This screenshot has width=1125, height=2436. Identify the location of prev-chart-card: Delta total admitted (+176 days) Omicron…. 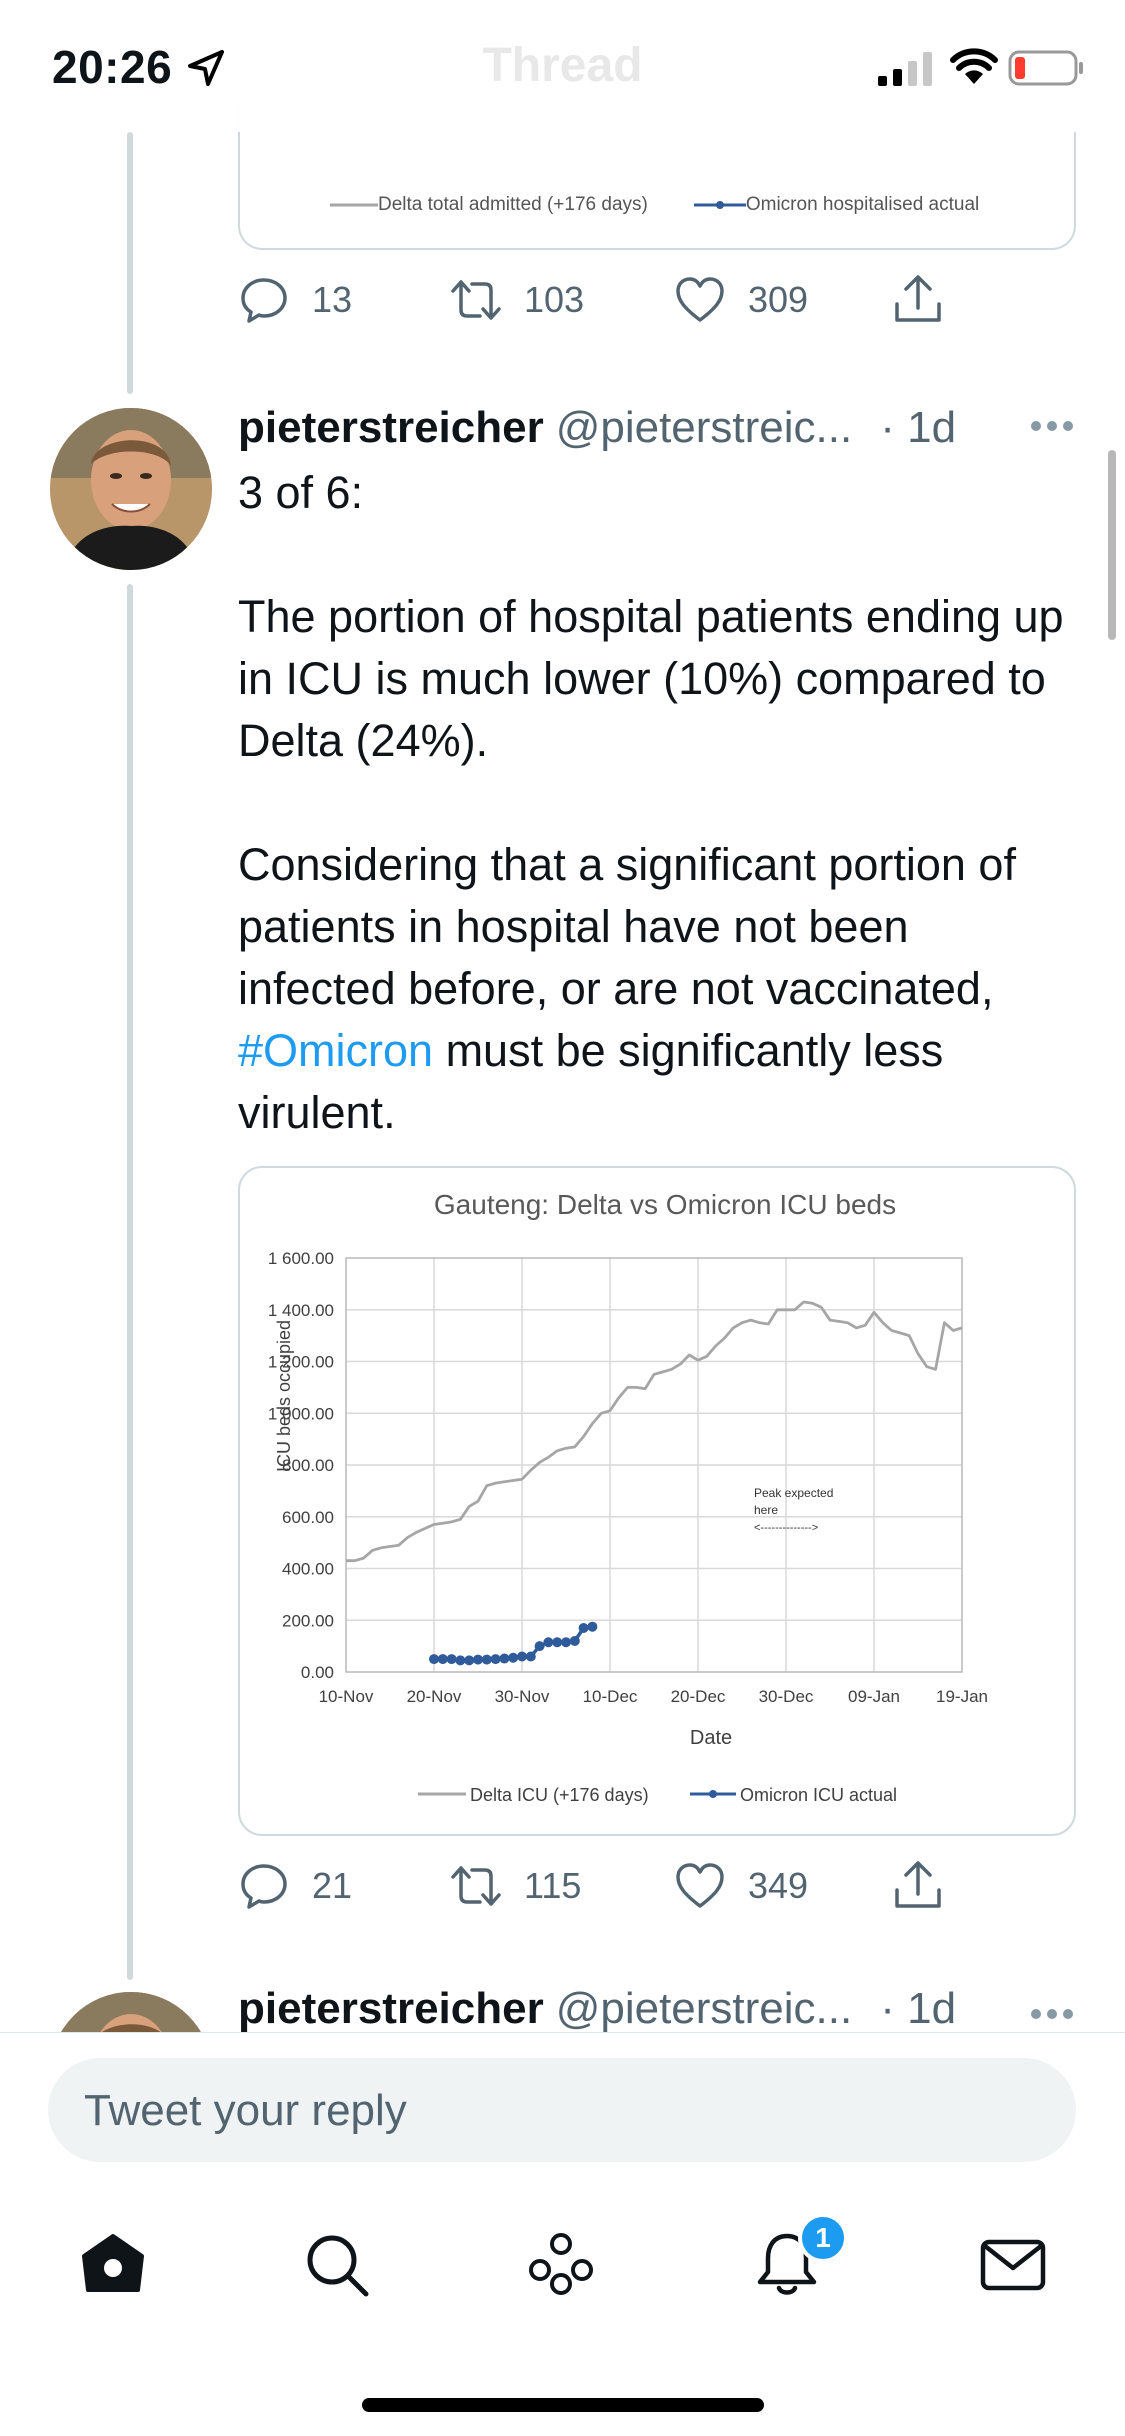
(657, 175).